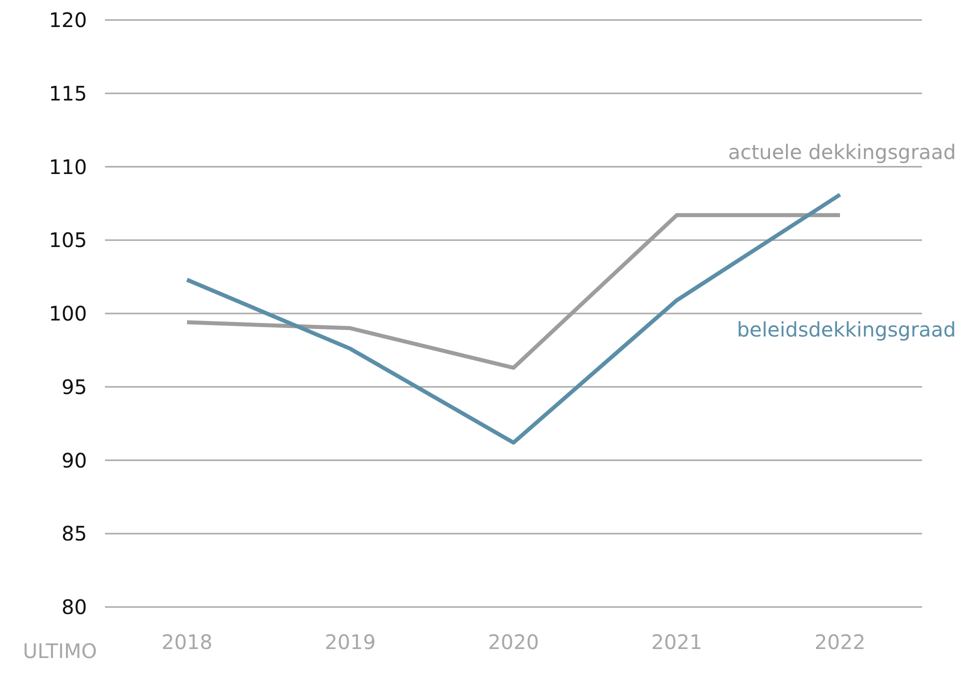 This screenshot has width=970, height=677. I want to click on x-tick-label: 2021, so click(676, 642).